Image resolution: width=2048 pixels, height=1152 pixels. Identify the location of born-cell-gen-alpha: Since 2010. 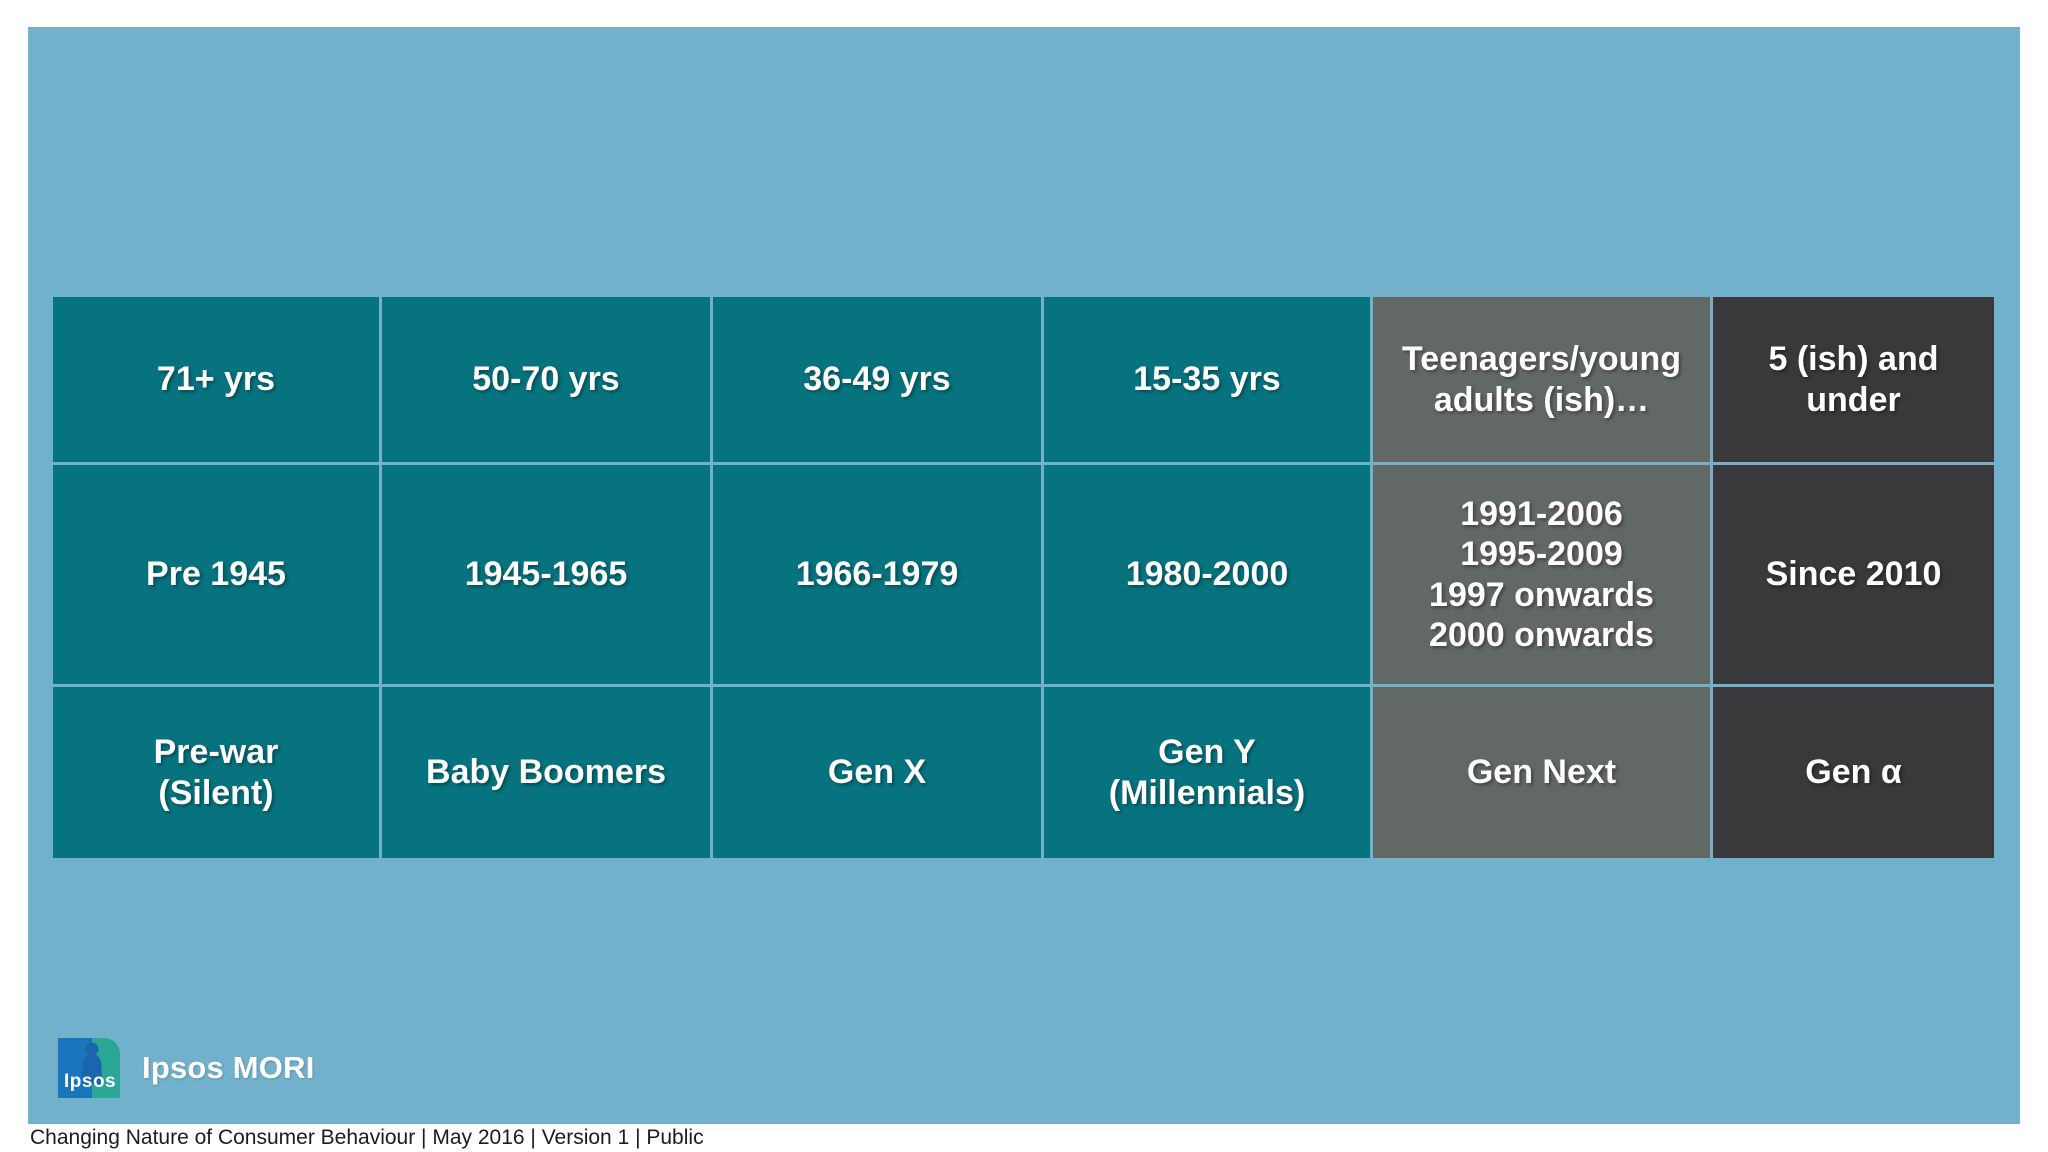
(1853, 574).